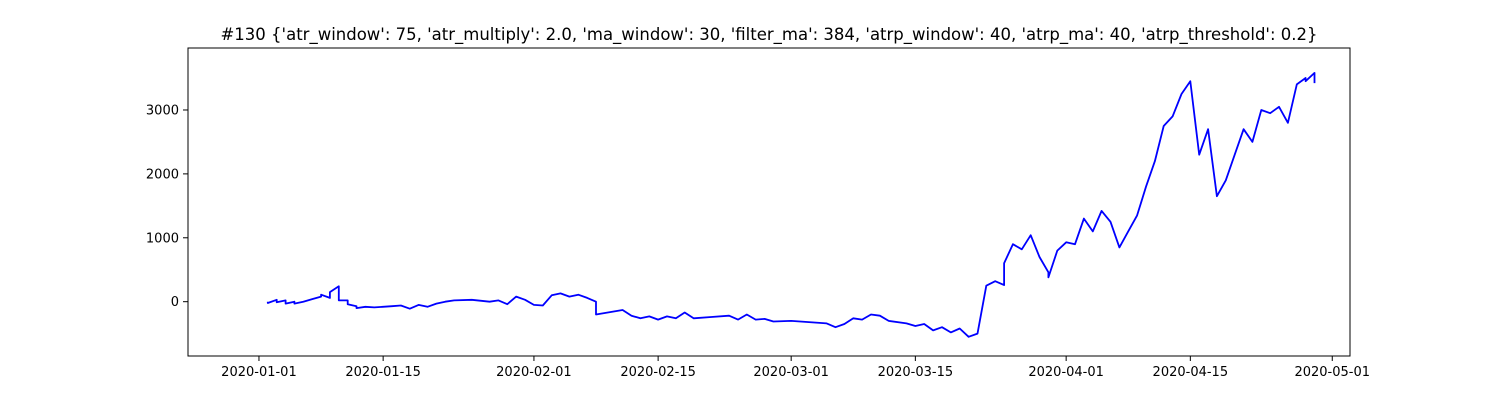  Describe the element at coordinates (1191, 372) in the screenshot. I see `x-tick-label: 2020-04-15` at that location.